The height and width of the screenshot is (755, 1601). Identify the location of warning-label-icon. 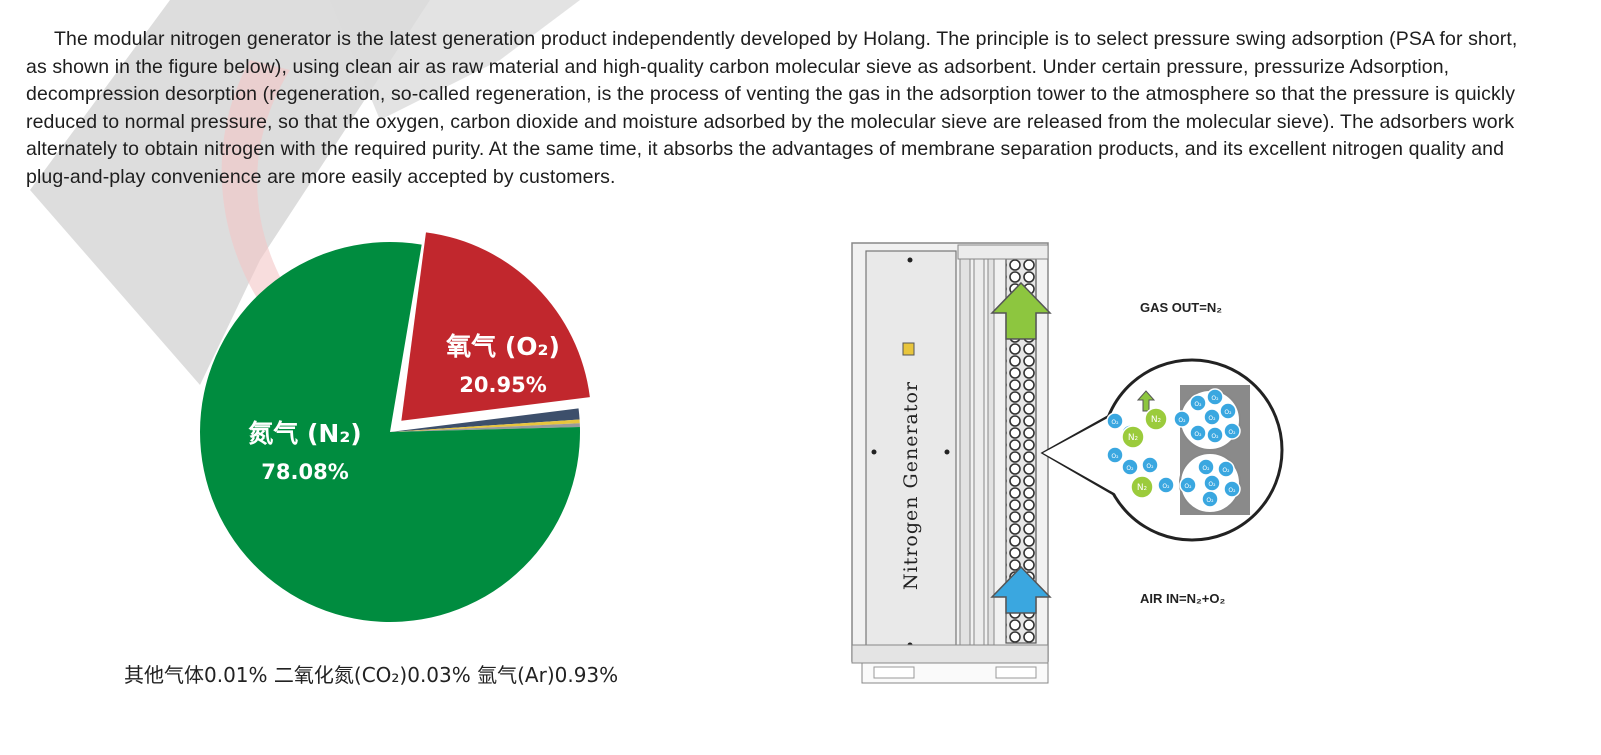
(908, 349).